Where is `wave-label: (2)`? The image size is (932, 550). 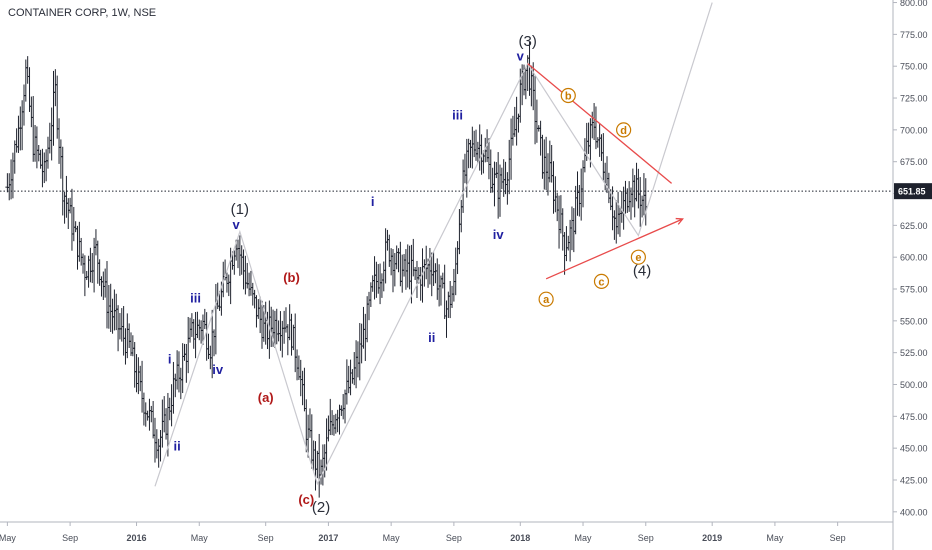 wave-label: (2) is located at coordinates (321, 507).